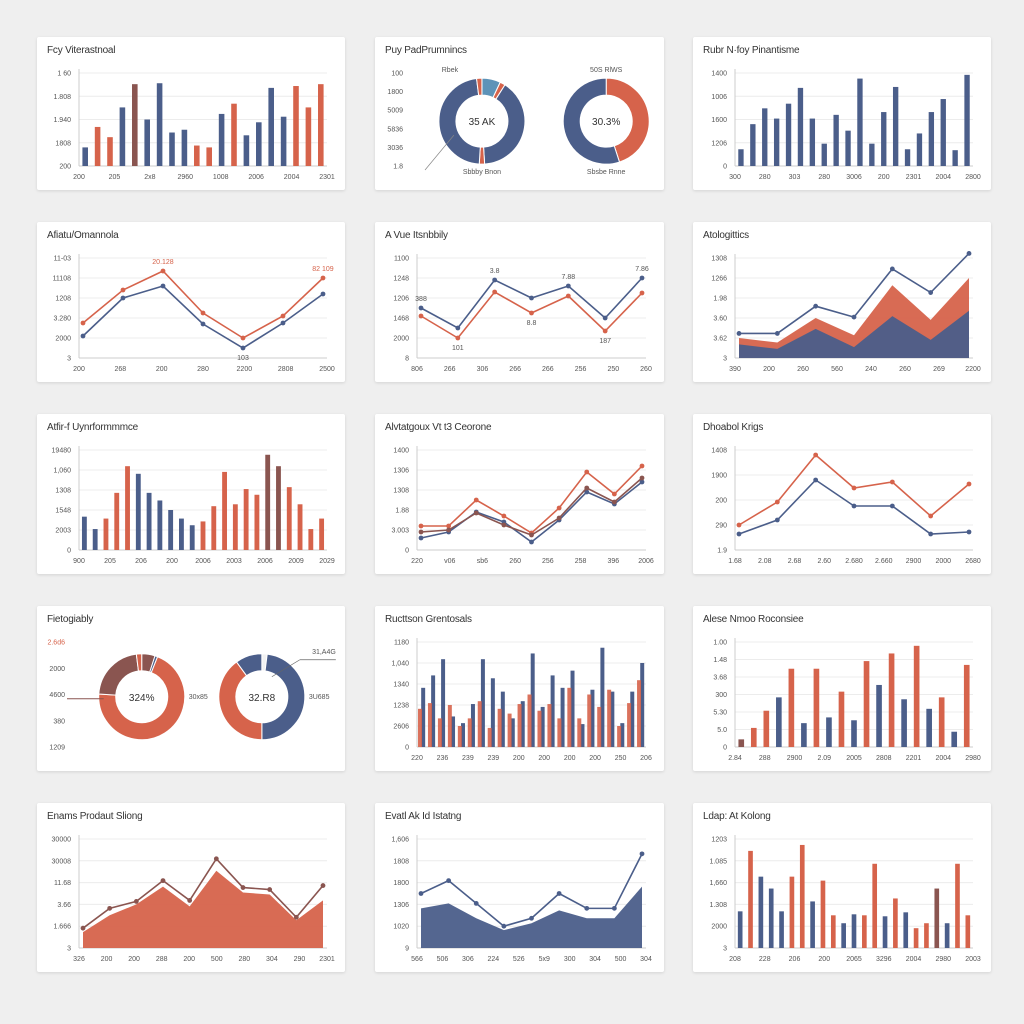  I want to click on series-line, so click(203, 304).